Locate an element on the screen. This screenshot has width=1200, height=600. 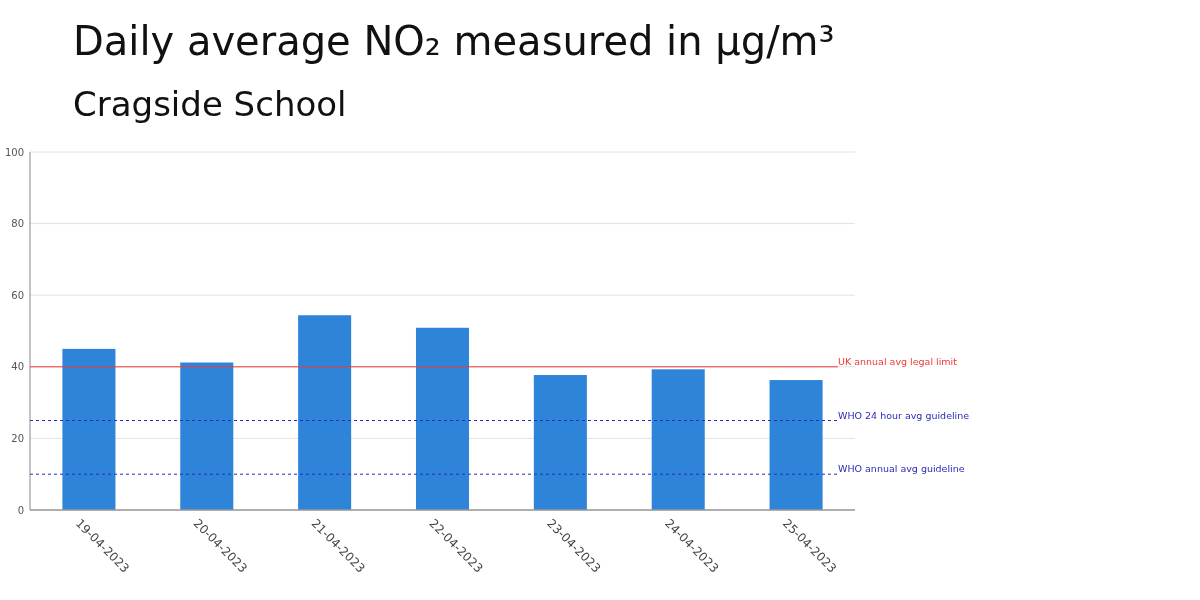
ref-line-label: UK annual avg legal limit is located at coordinates (898, 361).